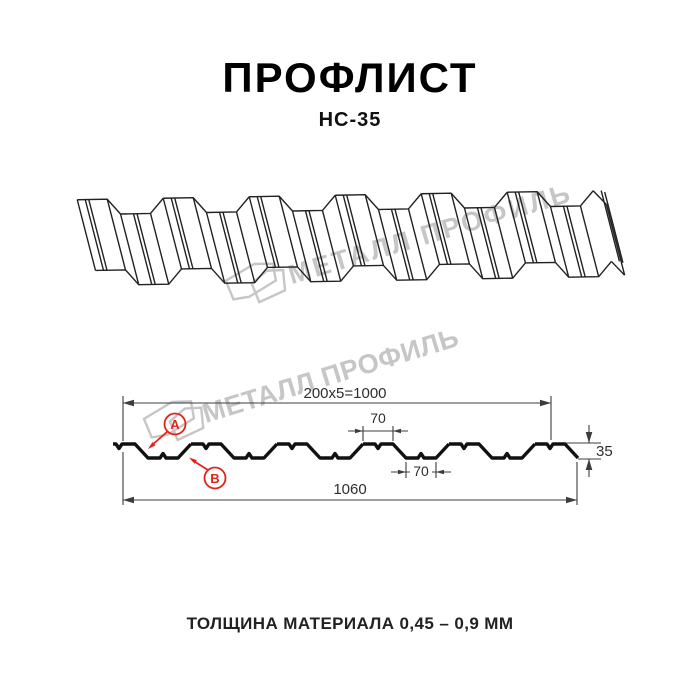 This screenshot has height=700, width=700. I want to click on dim-label-rib-top: 70, so click(378, 418).